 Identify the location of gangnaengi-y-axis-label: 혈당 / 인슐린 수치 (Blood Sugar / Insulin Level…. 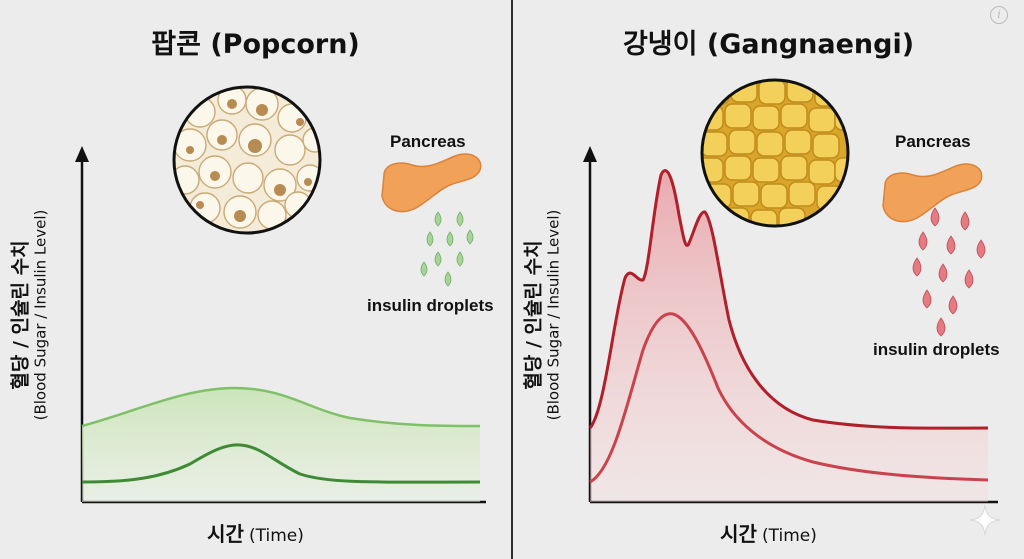
(542, 315).